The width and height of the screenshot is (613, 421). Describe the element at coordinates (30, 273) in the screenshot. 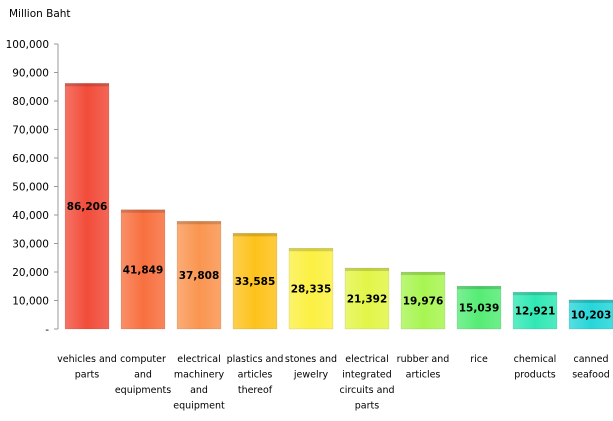

I see `y-tick-label: 20,000` at that location.